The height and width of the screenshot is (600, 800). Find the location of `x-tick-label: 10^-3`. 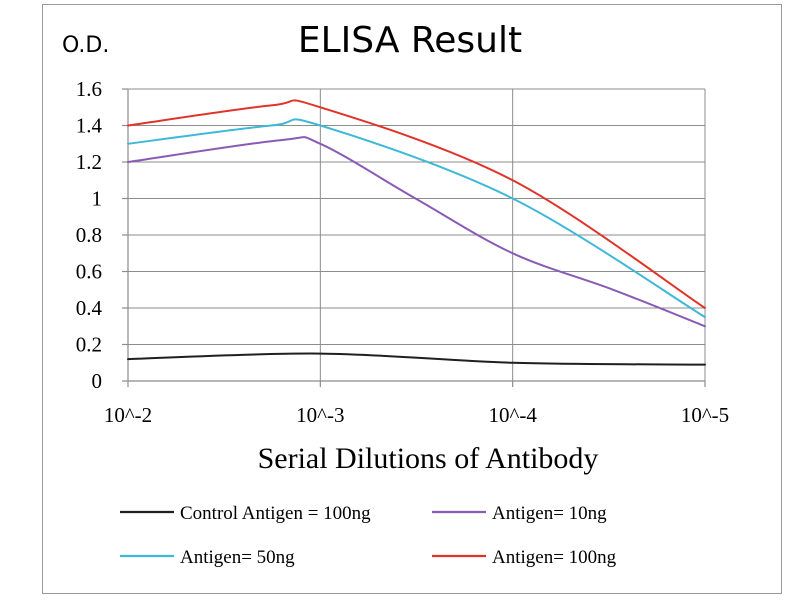

x-tick-label: 10^-3 is located at coordinates (320, 415).